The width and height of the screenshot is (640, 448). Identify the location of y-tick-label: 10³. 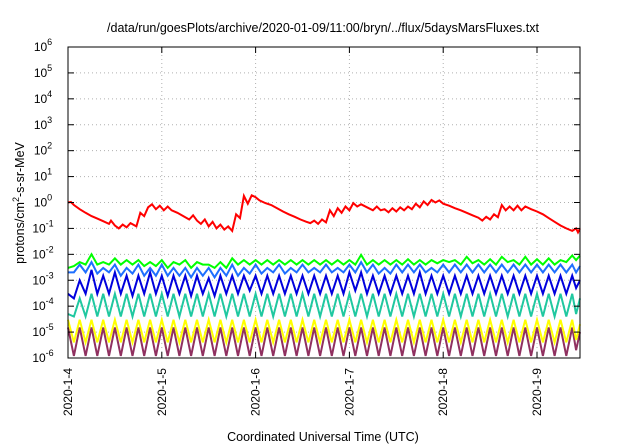
(43, 123).